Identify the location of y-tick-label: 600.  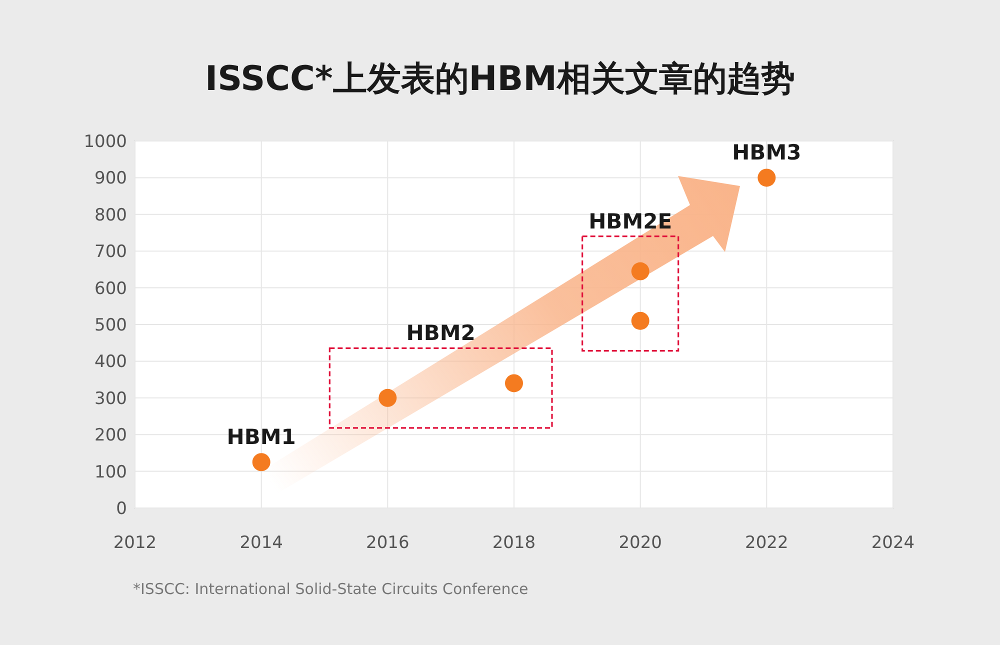
(110, 288).